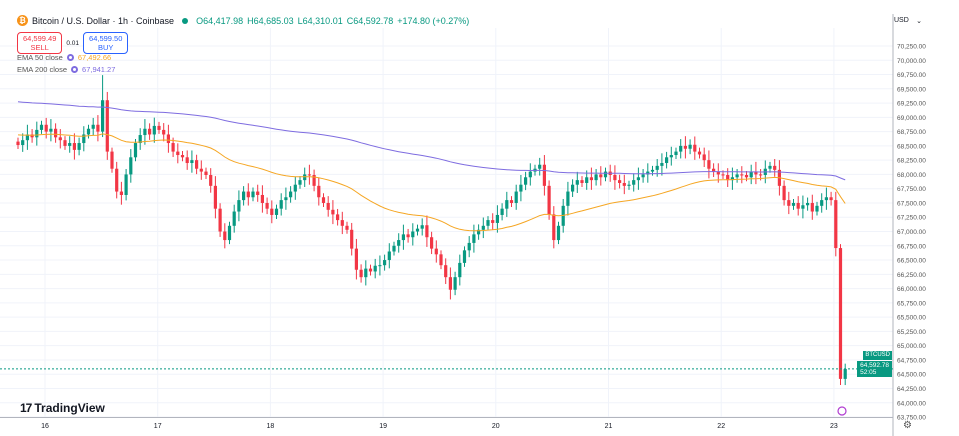 The image size is (959, 436). What do you see at coordinates (877, 355) in the screenshot?
I see `symbol-tag: BTCUSD` at bounding box center [877, 355].